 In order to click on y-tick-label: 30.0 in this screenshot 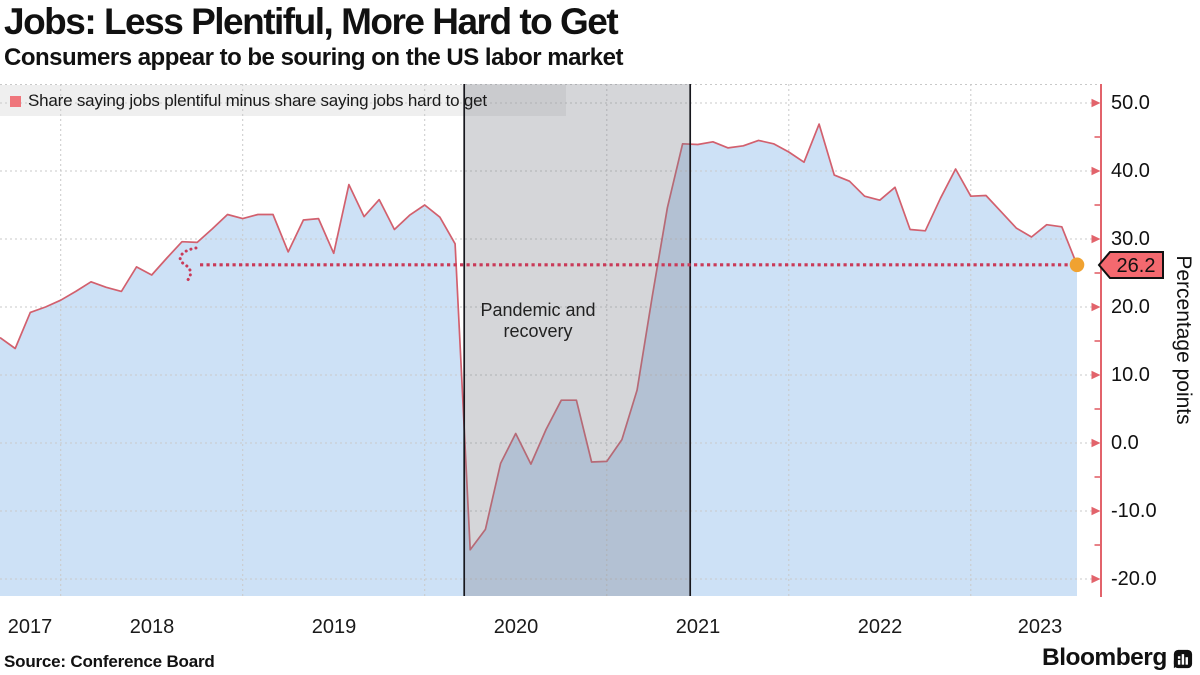, I will do `click(1130, 239)`.